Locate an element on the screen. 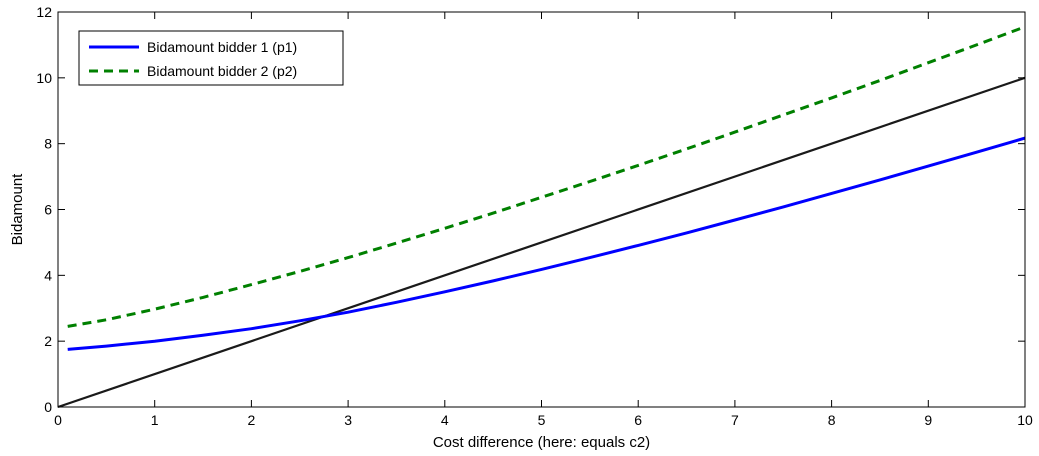  y-tick-label: 4 is located at coordinates (48, 275).